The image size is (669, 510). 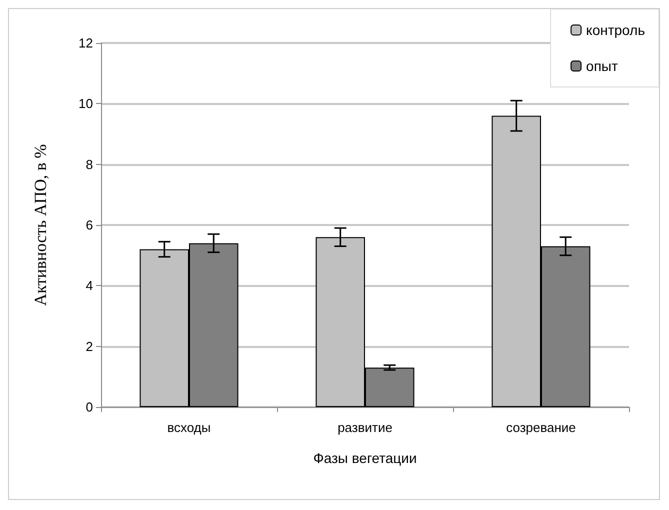 What do you see at coordinates (89, 407) in the screenshot?
I see `y-tick-label: 0` at bounding box center [89, 407].